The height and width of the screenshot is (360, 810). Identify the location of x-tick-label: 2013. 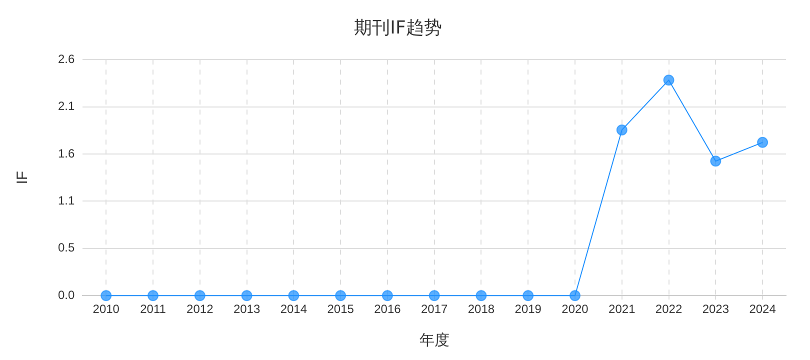
(246, 309).